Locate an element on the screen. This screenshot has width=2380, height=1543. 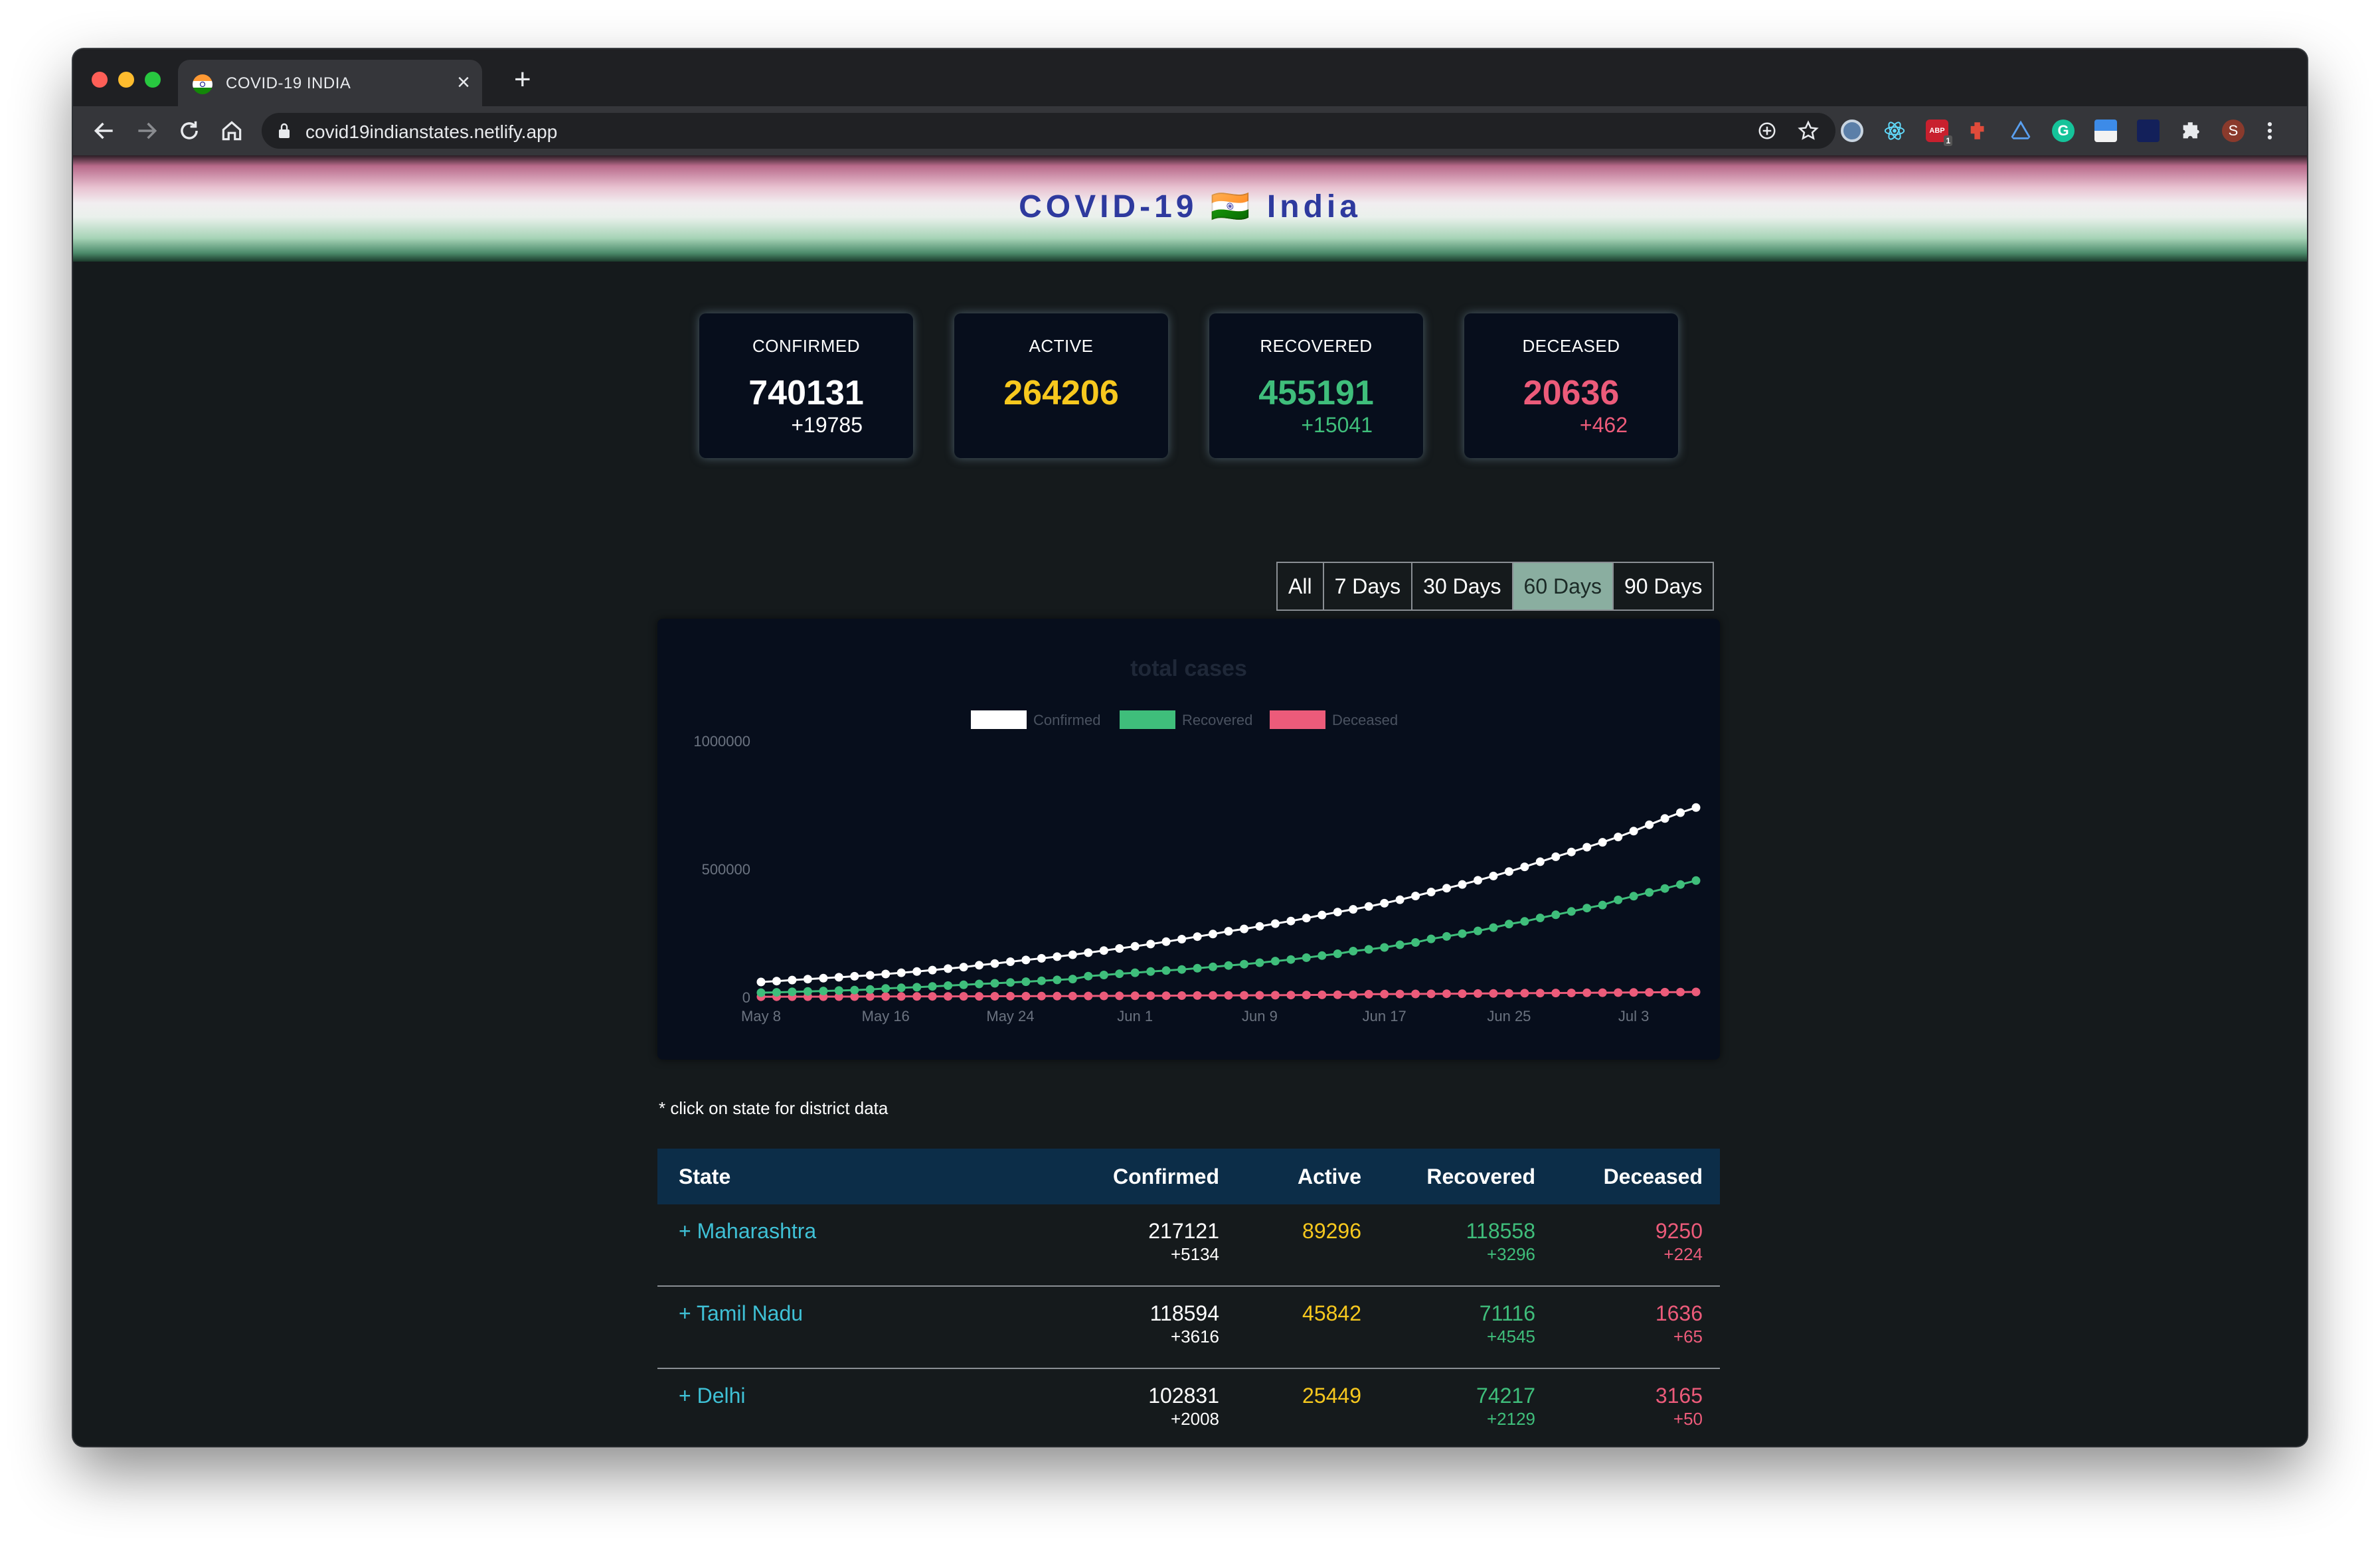
dark-extension-icon is located at coordinates (2148, 131).